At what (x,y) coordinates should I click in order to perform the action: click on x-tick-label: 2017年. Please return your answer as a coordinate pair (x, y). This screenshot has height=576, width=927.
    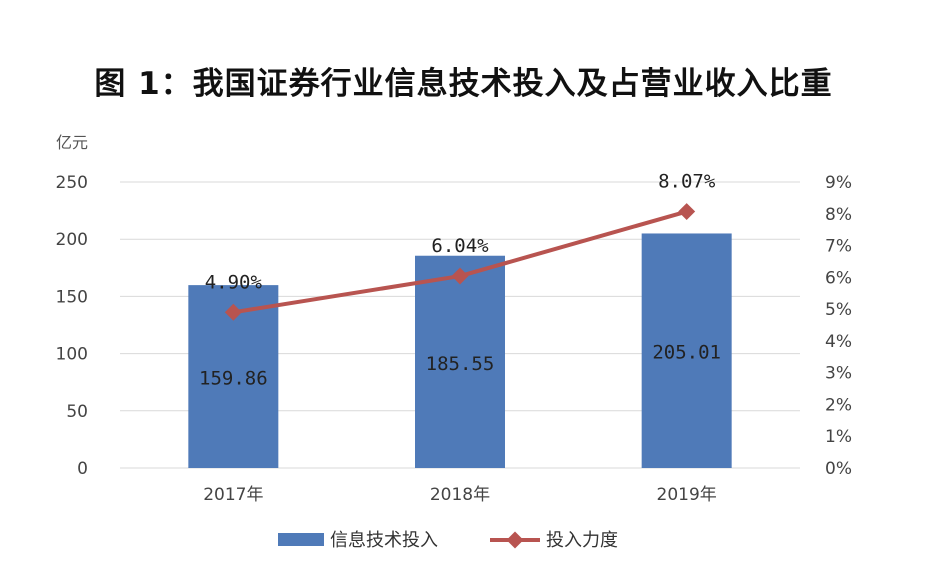
    Looking at the image, I should click on (233, 495).